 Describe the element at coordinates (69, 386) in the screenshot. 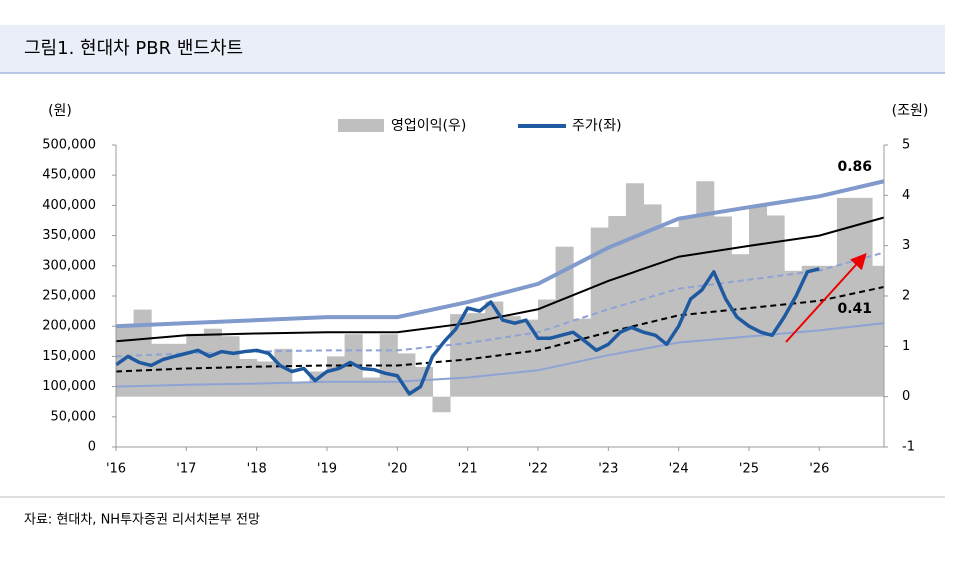

I see `y-tick-label: 100,000` at that location.